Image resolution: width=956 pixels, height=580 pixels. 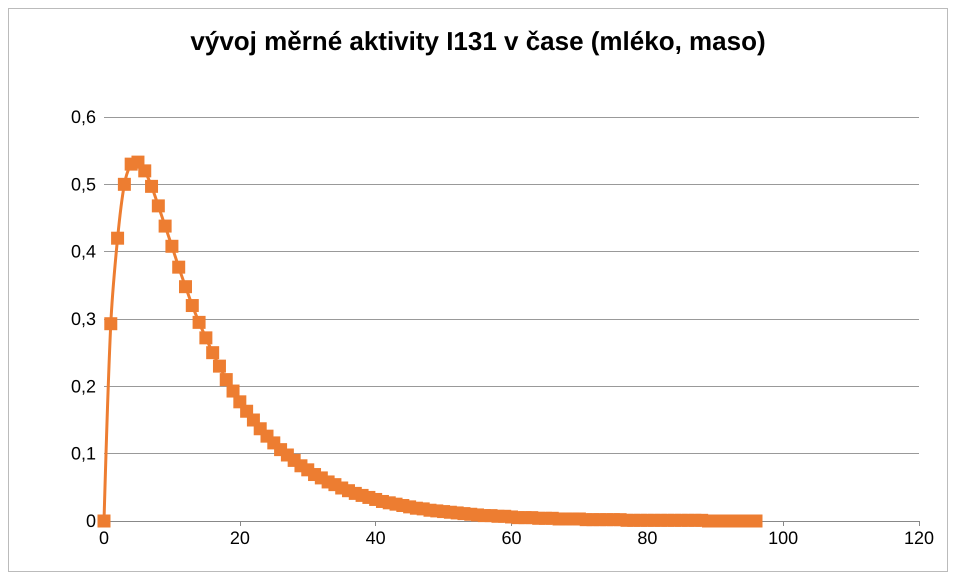 What do you see at coordinates (83, 454) in the screenshot?
I see `y-tick-label: 0,1` at bounding box center [83, 454].